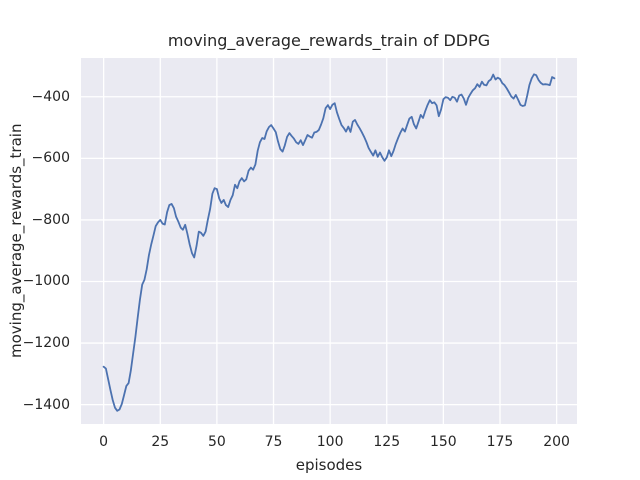  I want to click on y-tick-label: −1400, so click(46, 404).